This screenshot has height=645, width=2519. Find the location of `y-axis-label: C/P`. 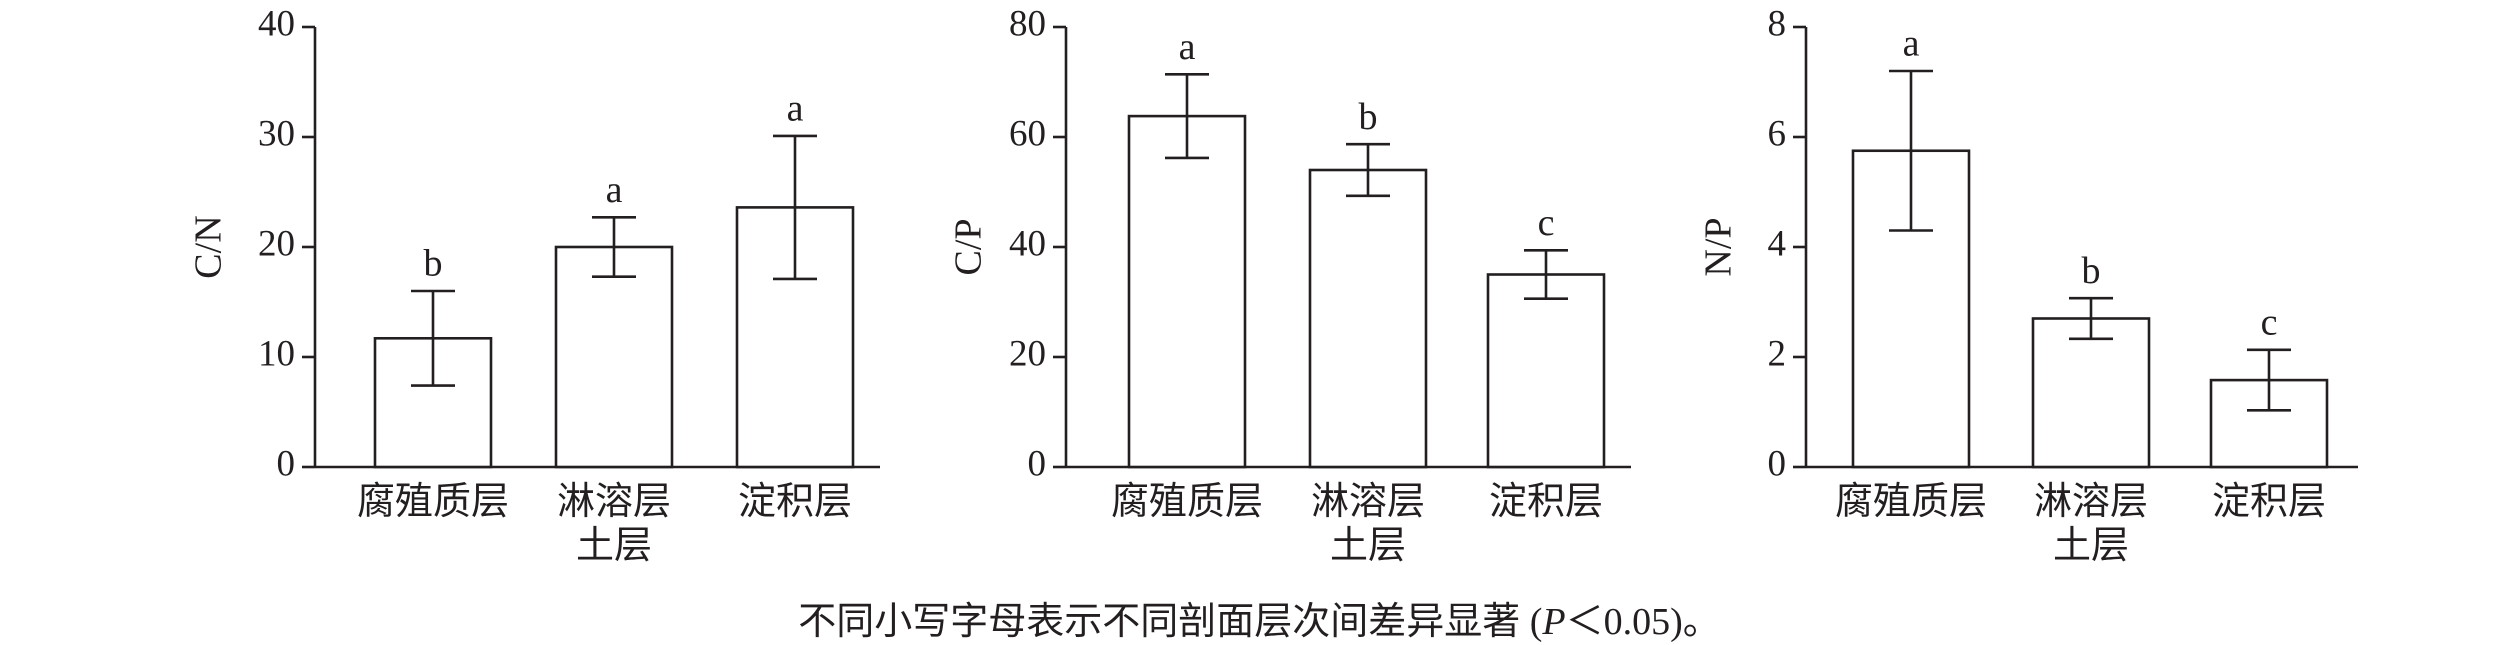

y-axis-label: C/P is located at coordinates (969, 246).